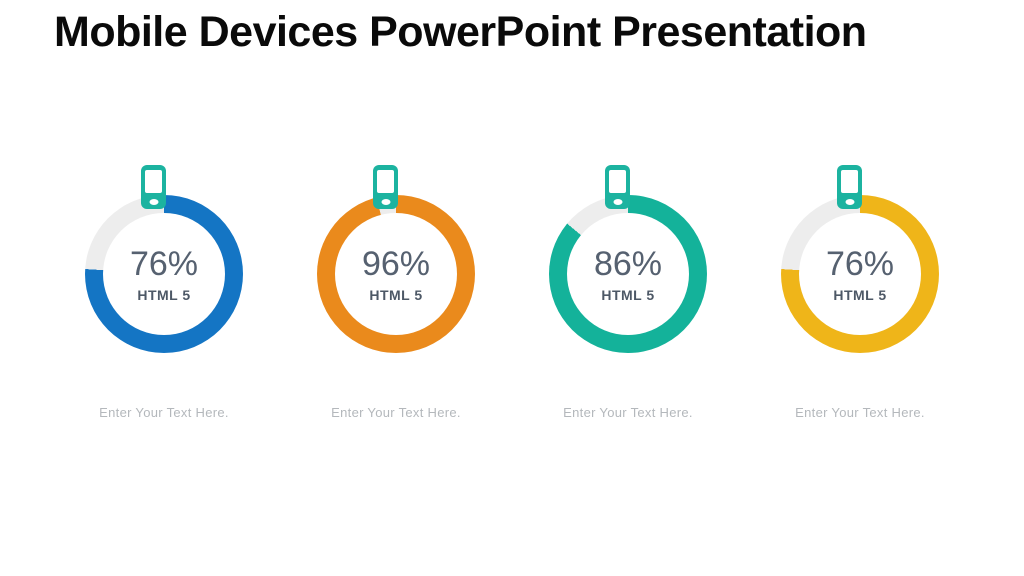 The image size is (1024, 576). I want to click on percent-value: 86%, so click(628, 263).